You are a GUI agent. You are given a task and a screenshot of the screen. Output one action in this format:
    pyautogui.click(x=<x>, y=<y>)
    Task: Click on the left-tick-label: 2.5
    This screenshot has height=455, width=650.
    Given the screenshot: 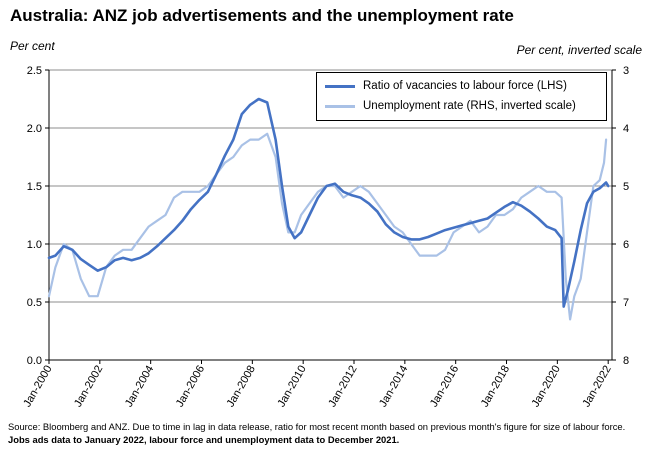 What is the action you would take?
    pyautogui.click(x=34, y=71)
    